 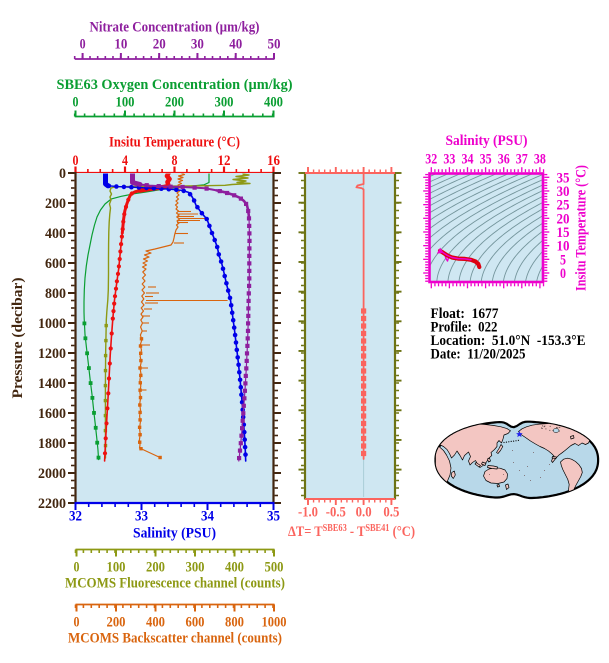 I want to click on svg-text: 2000, so click(x=52, y=474).